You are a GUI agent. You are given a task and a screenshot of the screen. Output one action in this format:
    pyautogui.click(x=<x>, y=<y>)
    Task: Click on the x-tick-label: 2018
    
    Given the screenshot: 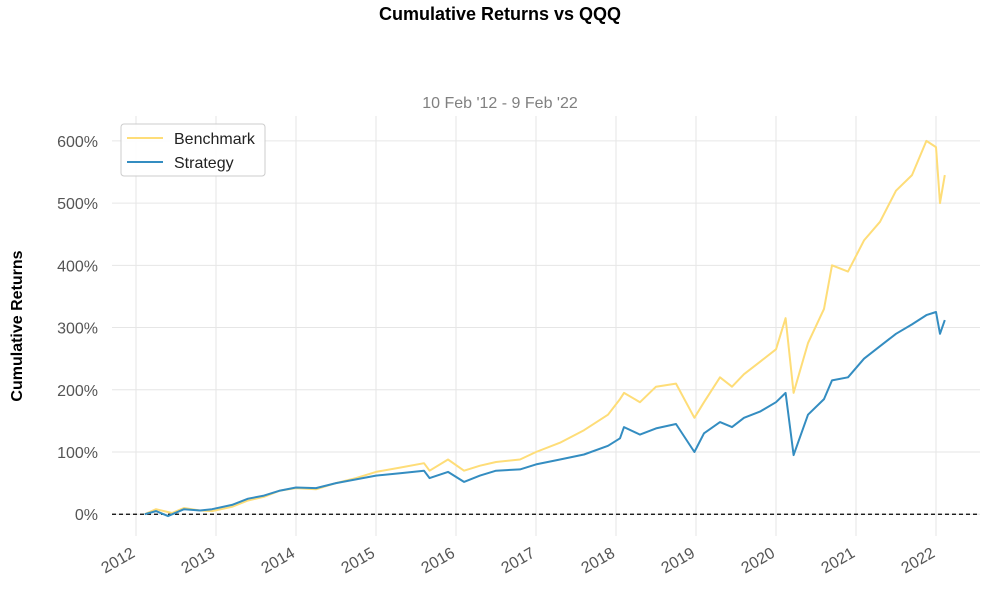 What is the action you would take?
    pyautogui.click(x=598, y=561)
    